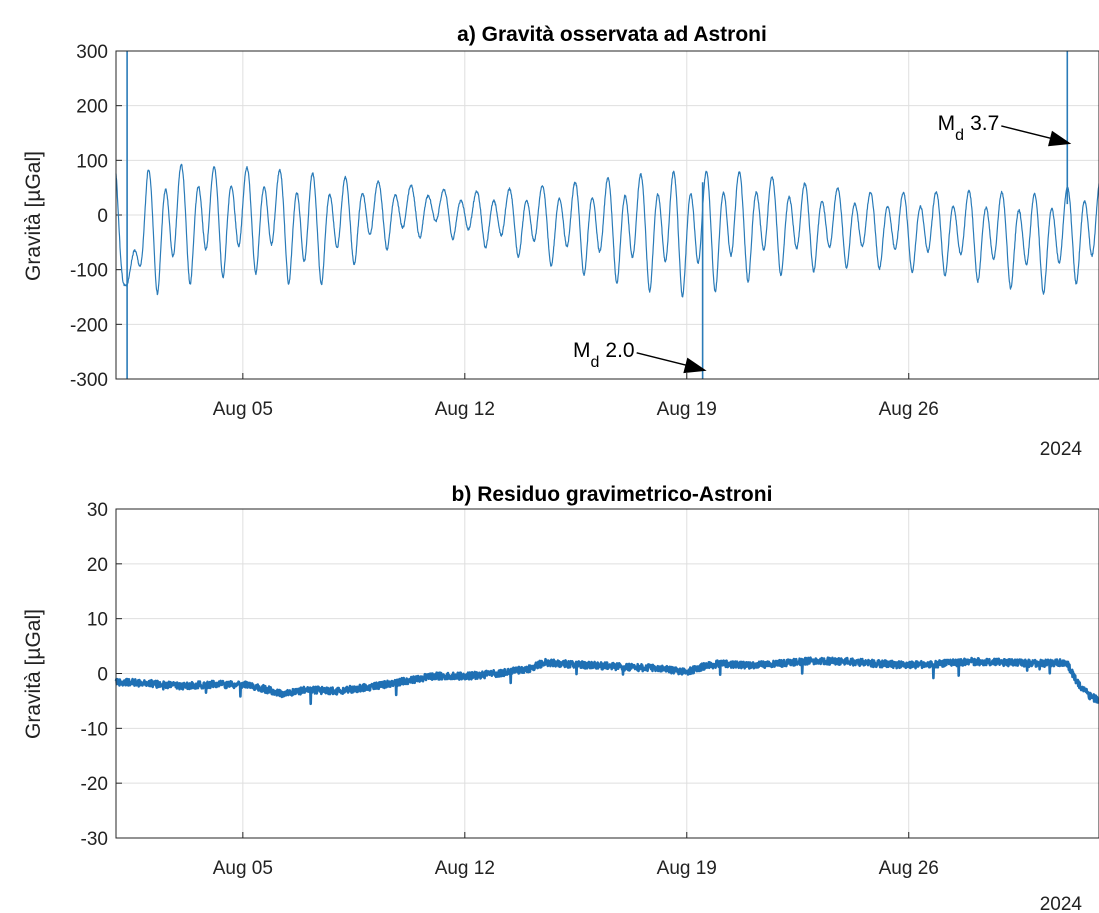  What do you see at coordinates (92, 52) in the screenshot?
I see `y-tick-label: 300` at bounding box center [92, 52].